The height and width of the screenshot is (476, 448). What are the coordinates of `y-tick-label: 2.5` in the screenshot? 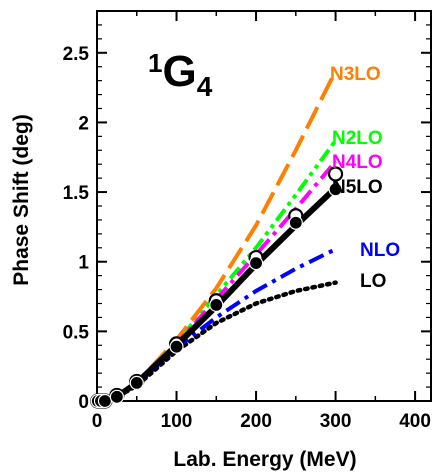 It's located at (76, 54).